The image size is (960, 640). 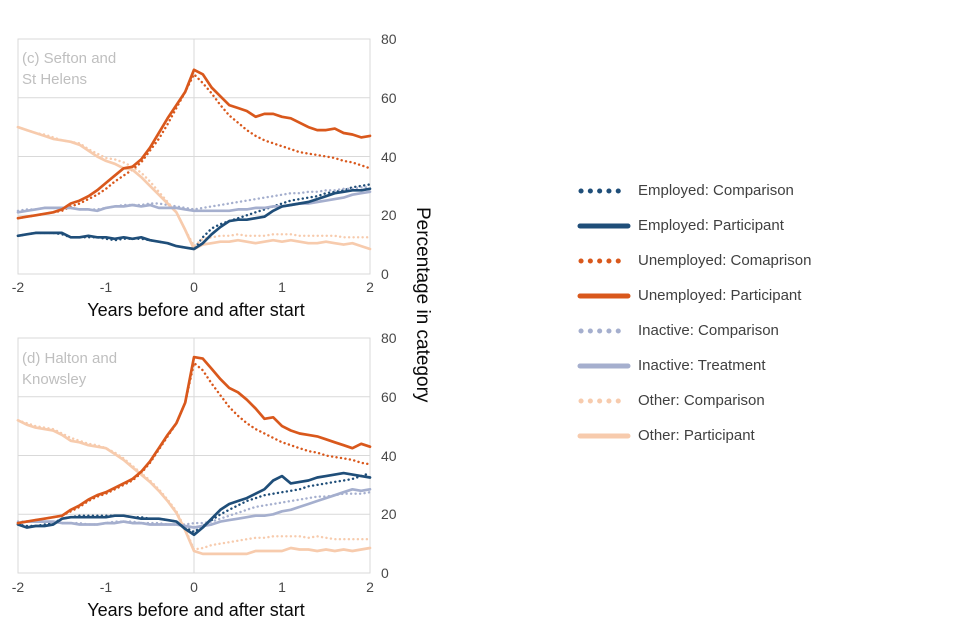 What do you see at coordinates (708, 330) in the screenshot?
I see `legend-label: Inactive: Comparison` at bounding box center [708, 330].